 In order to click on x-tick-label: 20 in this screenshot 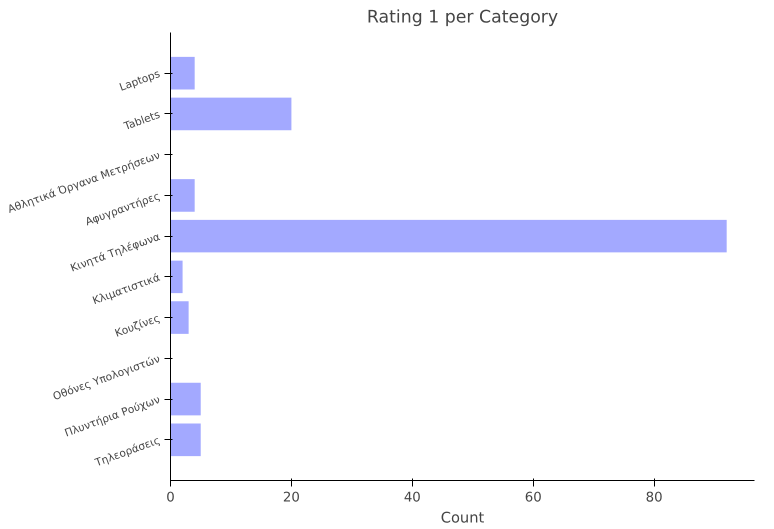, I will do `click(291, 498)`.